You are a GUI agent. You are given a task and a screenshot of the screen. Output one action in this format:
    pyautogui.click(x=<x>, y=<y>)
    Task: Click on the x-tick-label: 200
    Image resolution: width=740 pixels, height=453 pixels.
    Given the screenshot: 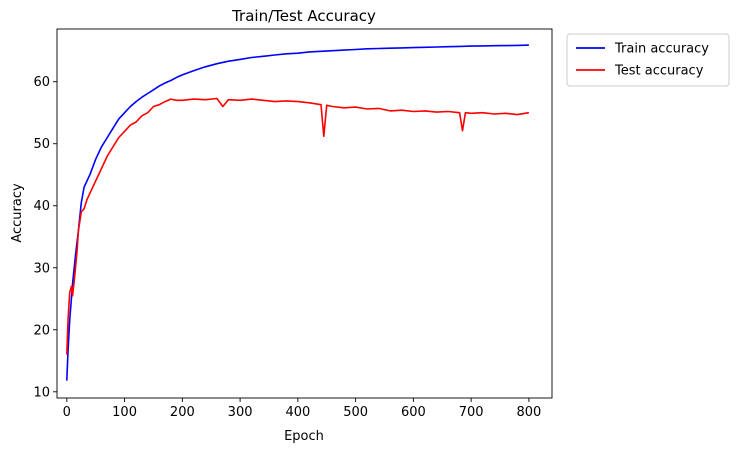 What is the action you would take?
    pyautogui.click(x=182, y=412)
    